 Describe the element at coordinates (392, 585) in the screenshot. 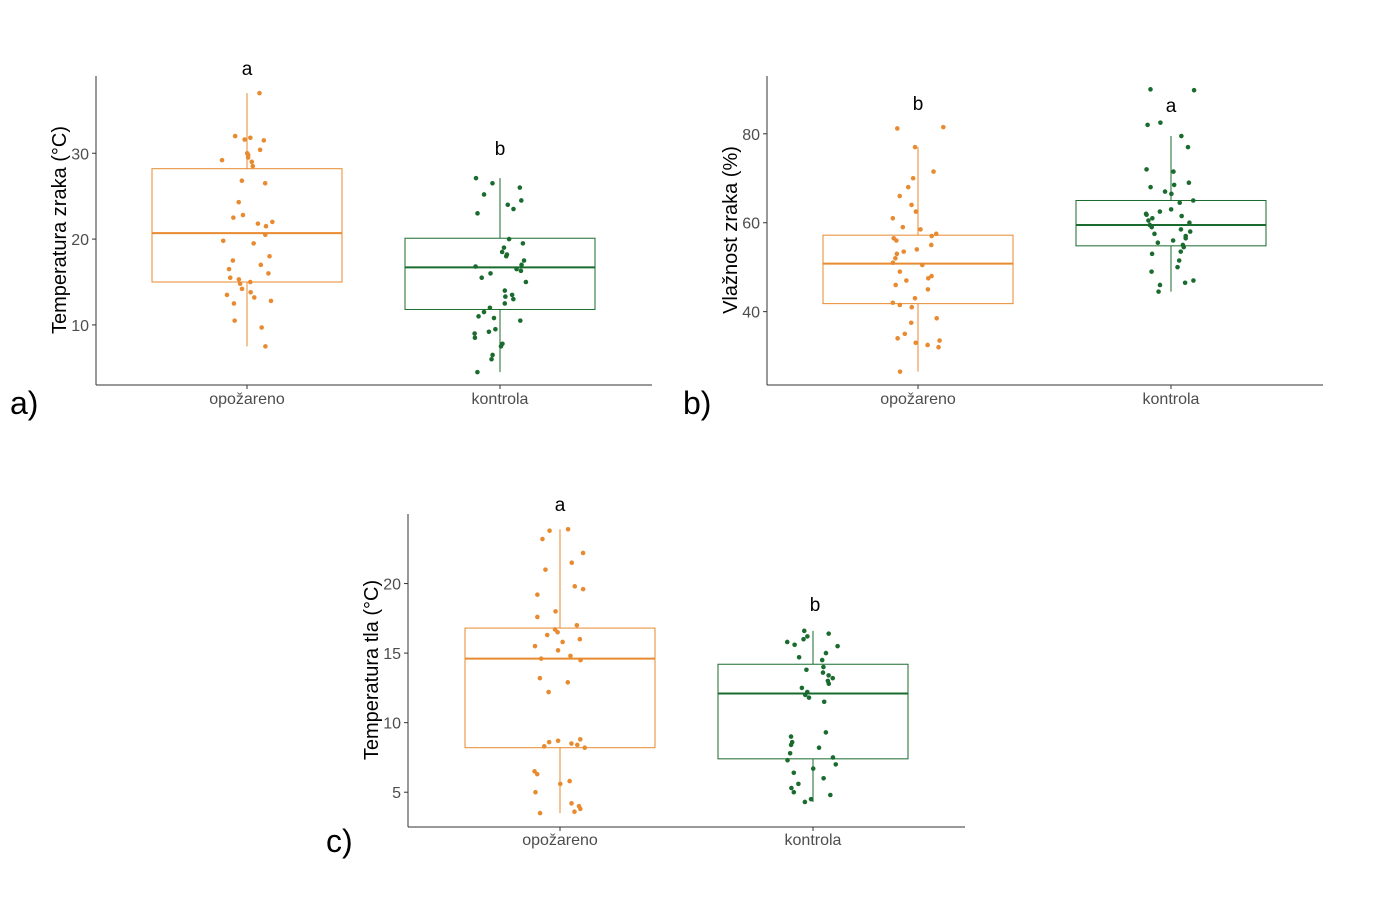

I see `y-tick-label: 20` at that location.